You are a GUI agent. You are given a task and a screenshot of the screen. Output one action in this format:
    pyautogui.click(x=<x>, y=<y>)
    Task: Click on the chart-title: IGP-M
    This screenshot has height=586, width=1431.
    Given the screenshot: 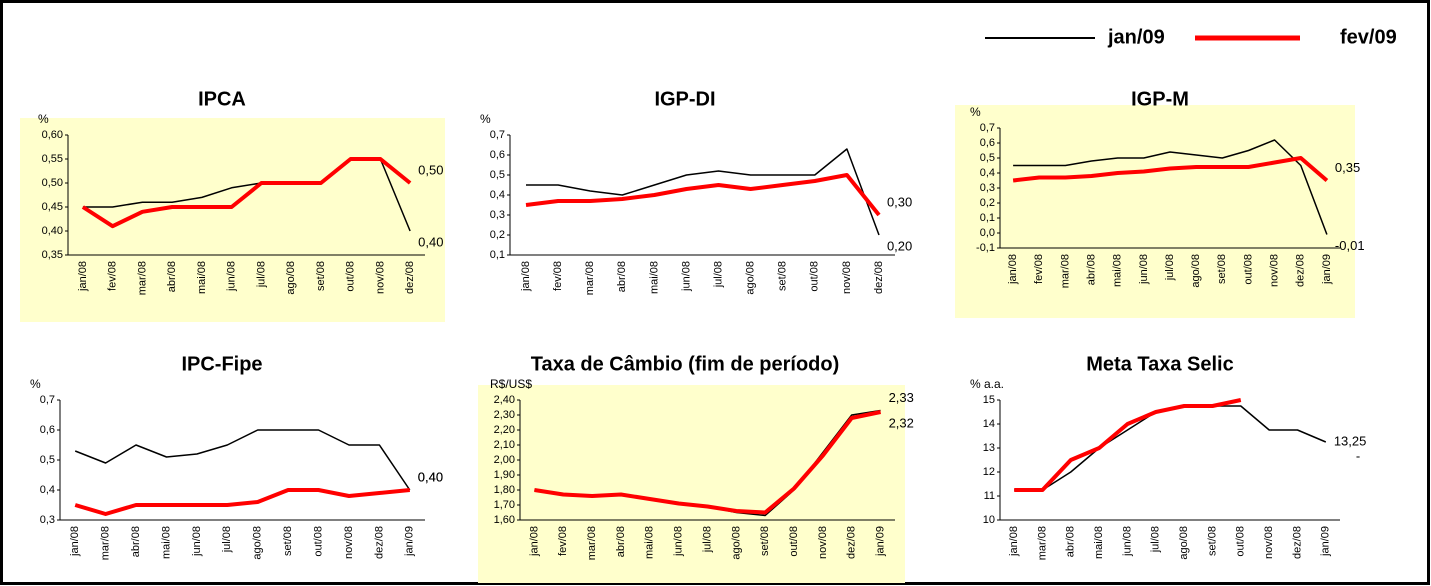 What is the action you would take?
    pyautogui.click(x=1160, y=99)
    